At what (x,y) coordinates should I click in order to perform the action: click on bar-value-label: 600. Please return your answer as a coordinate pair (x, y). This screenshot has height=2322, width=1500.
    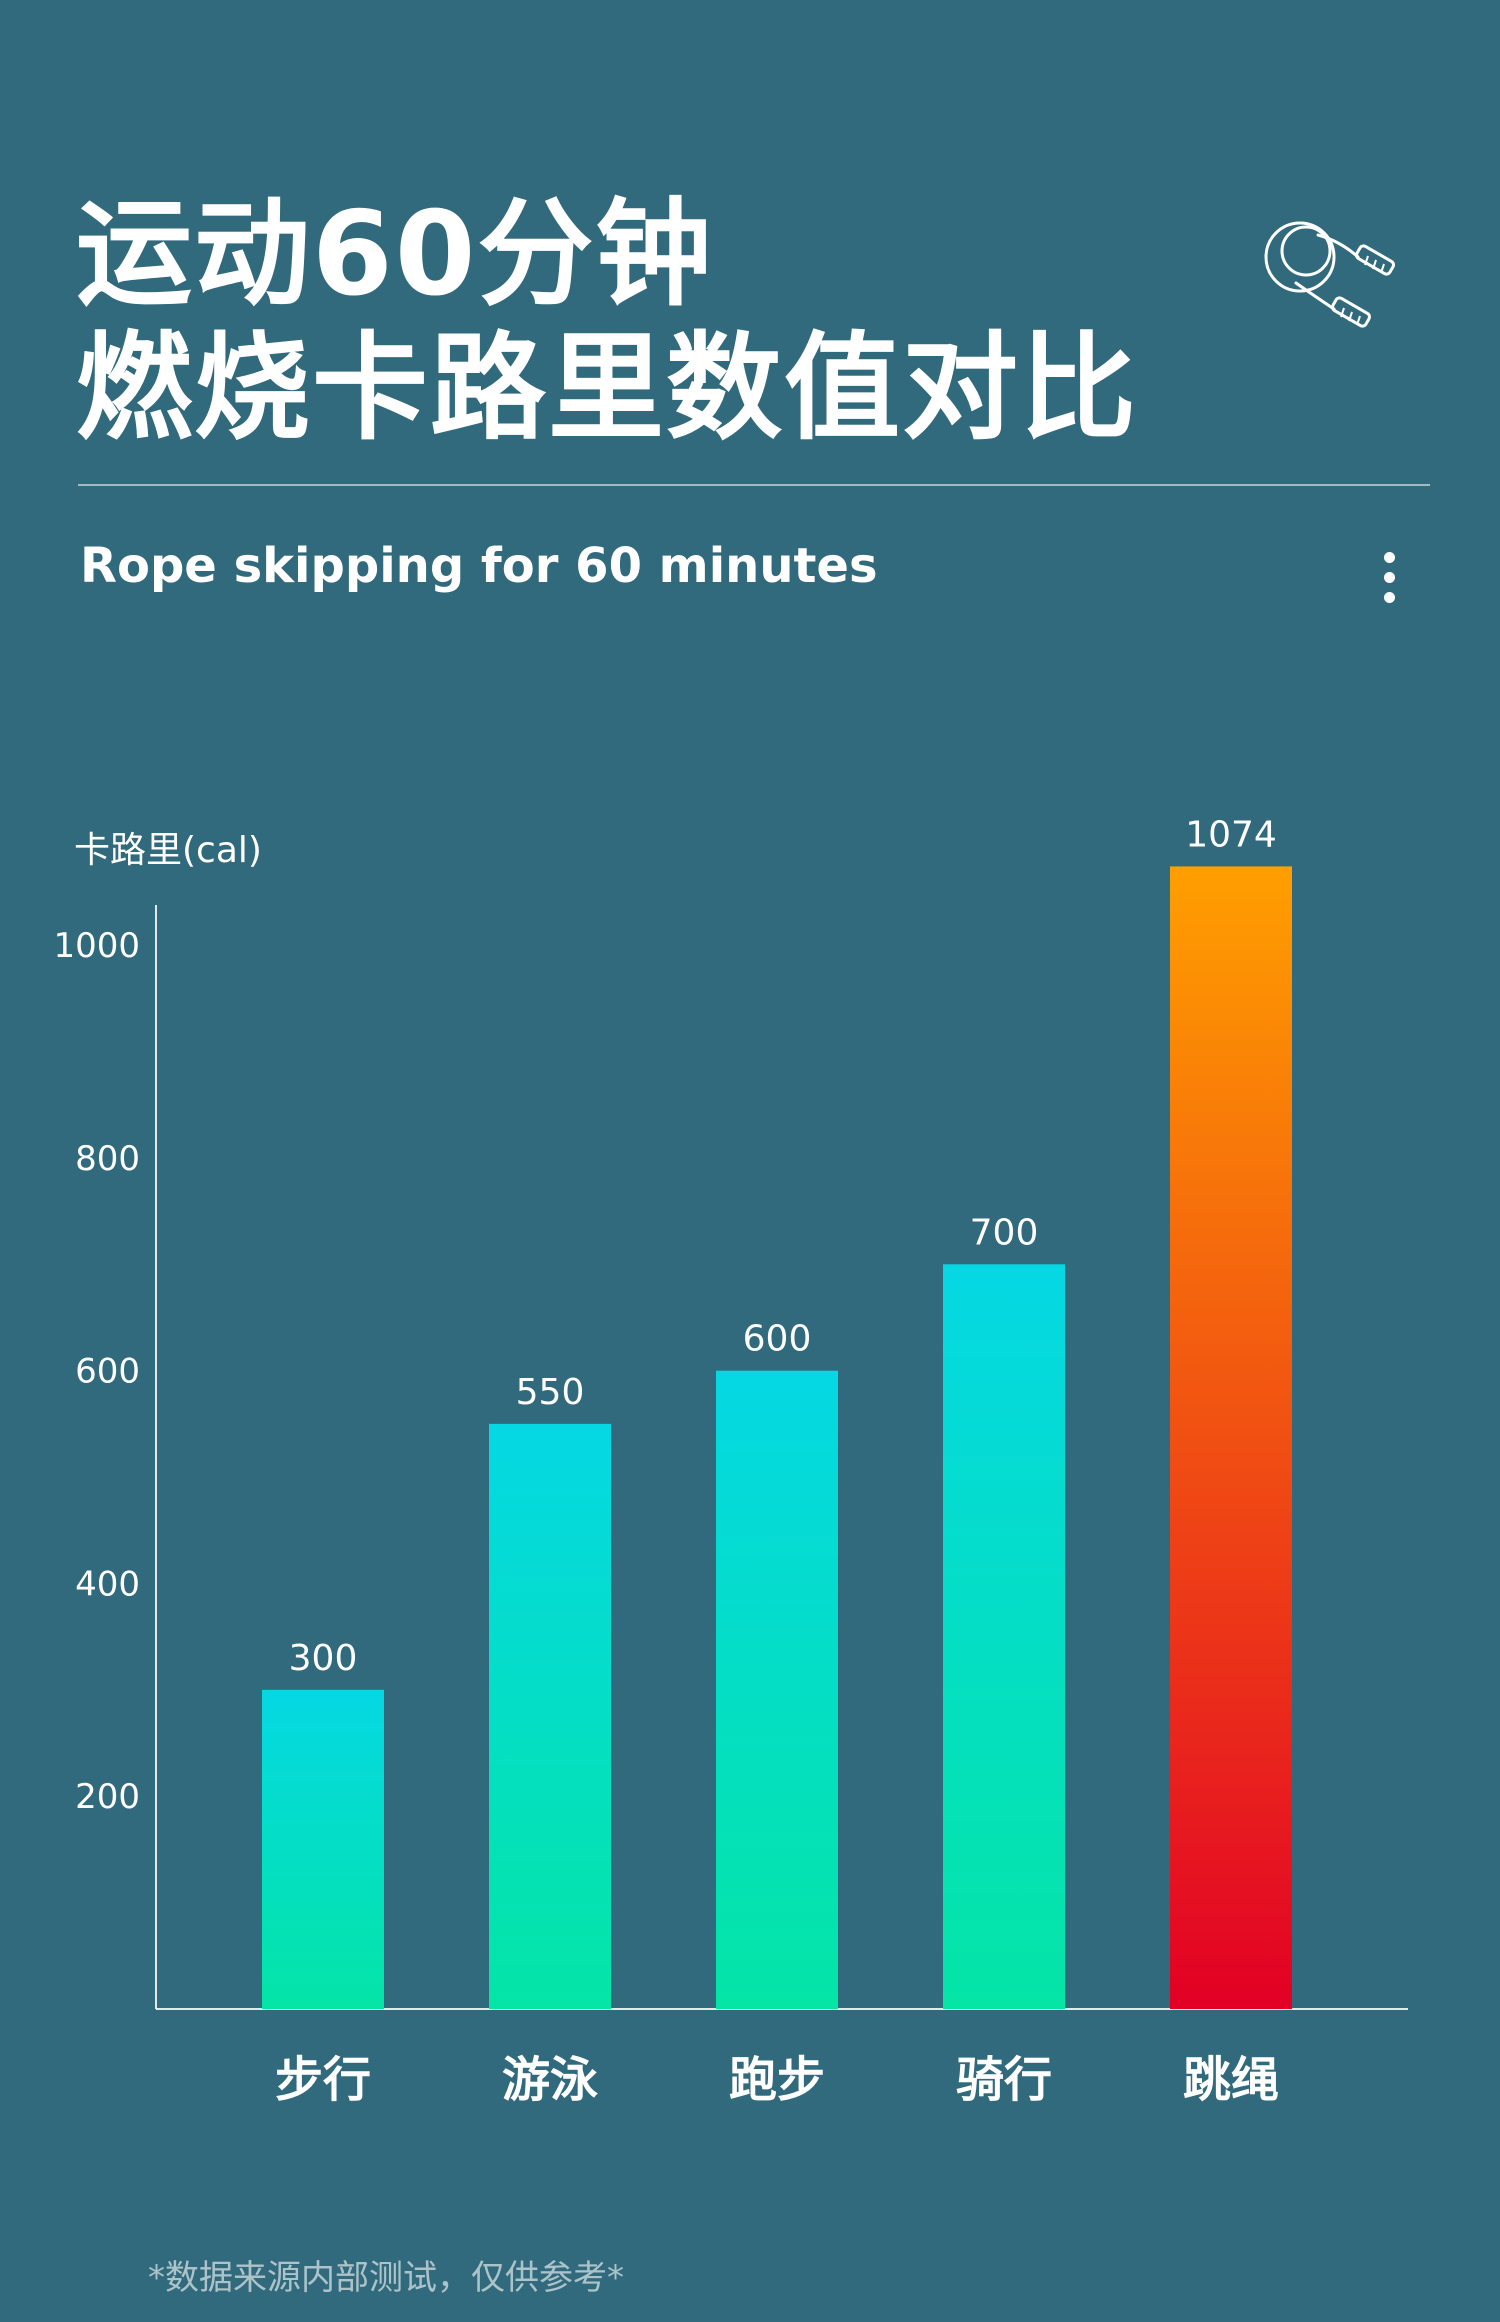
    Looking at the image, I should click on (777, 1339).